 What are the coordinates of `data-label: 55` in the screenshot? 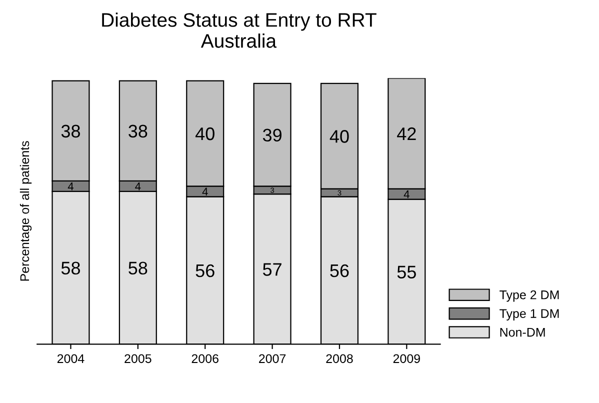 It's located at (406, 272).